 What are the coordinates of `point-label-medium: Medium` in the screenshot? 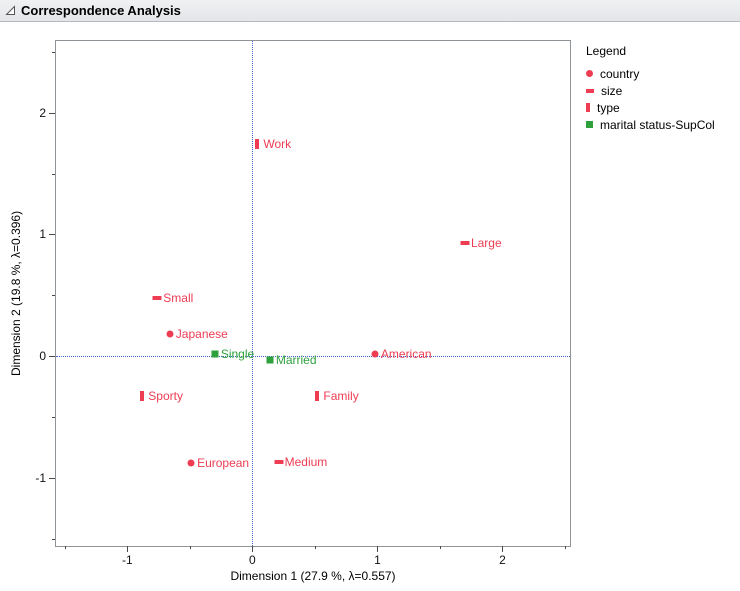 It's located at (306, 462).